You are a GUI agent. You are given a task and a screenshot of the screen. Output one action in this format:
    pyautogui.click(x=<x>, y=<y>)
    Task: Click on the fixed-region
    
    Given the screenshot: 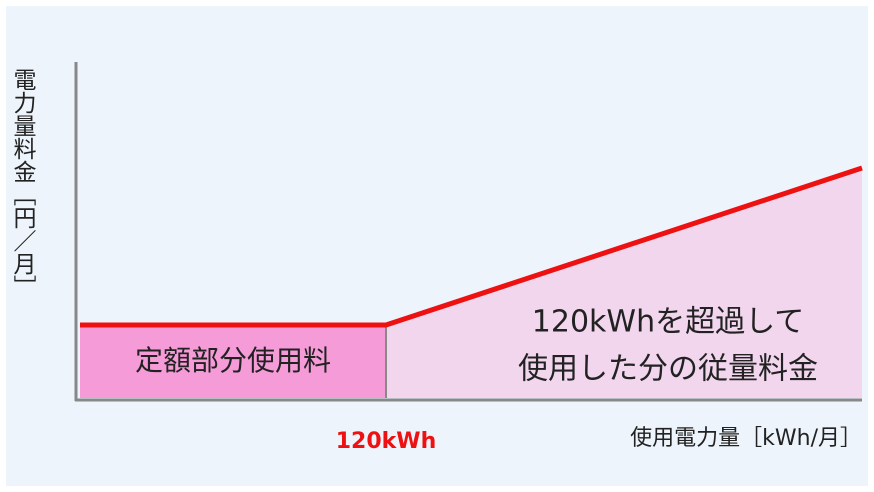 What is the action you would take?
    pyautogui.click(x=233, y=361)
    